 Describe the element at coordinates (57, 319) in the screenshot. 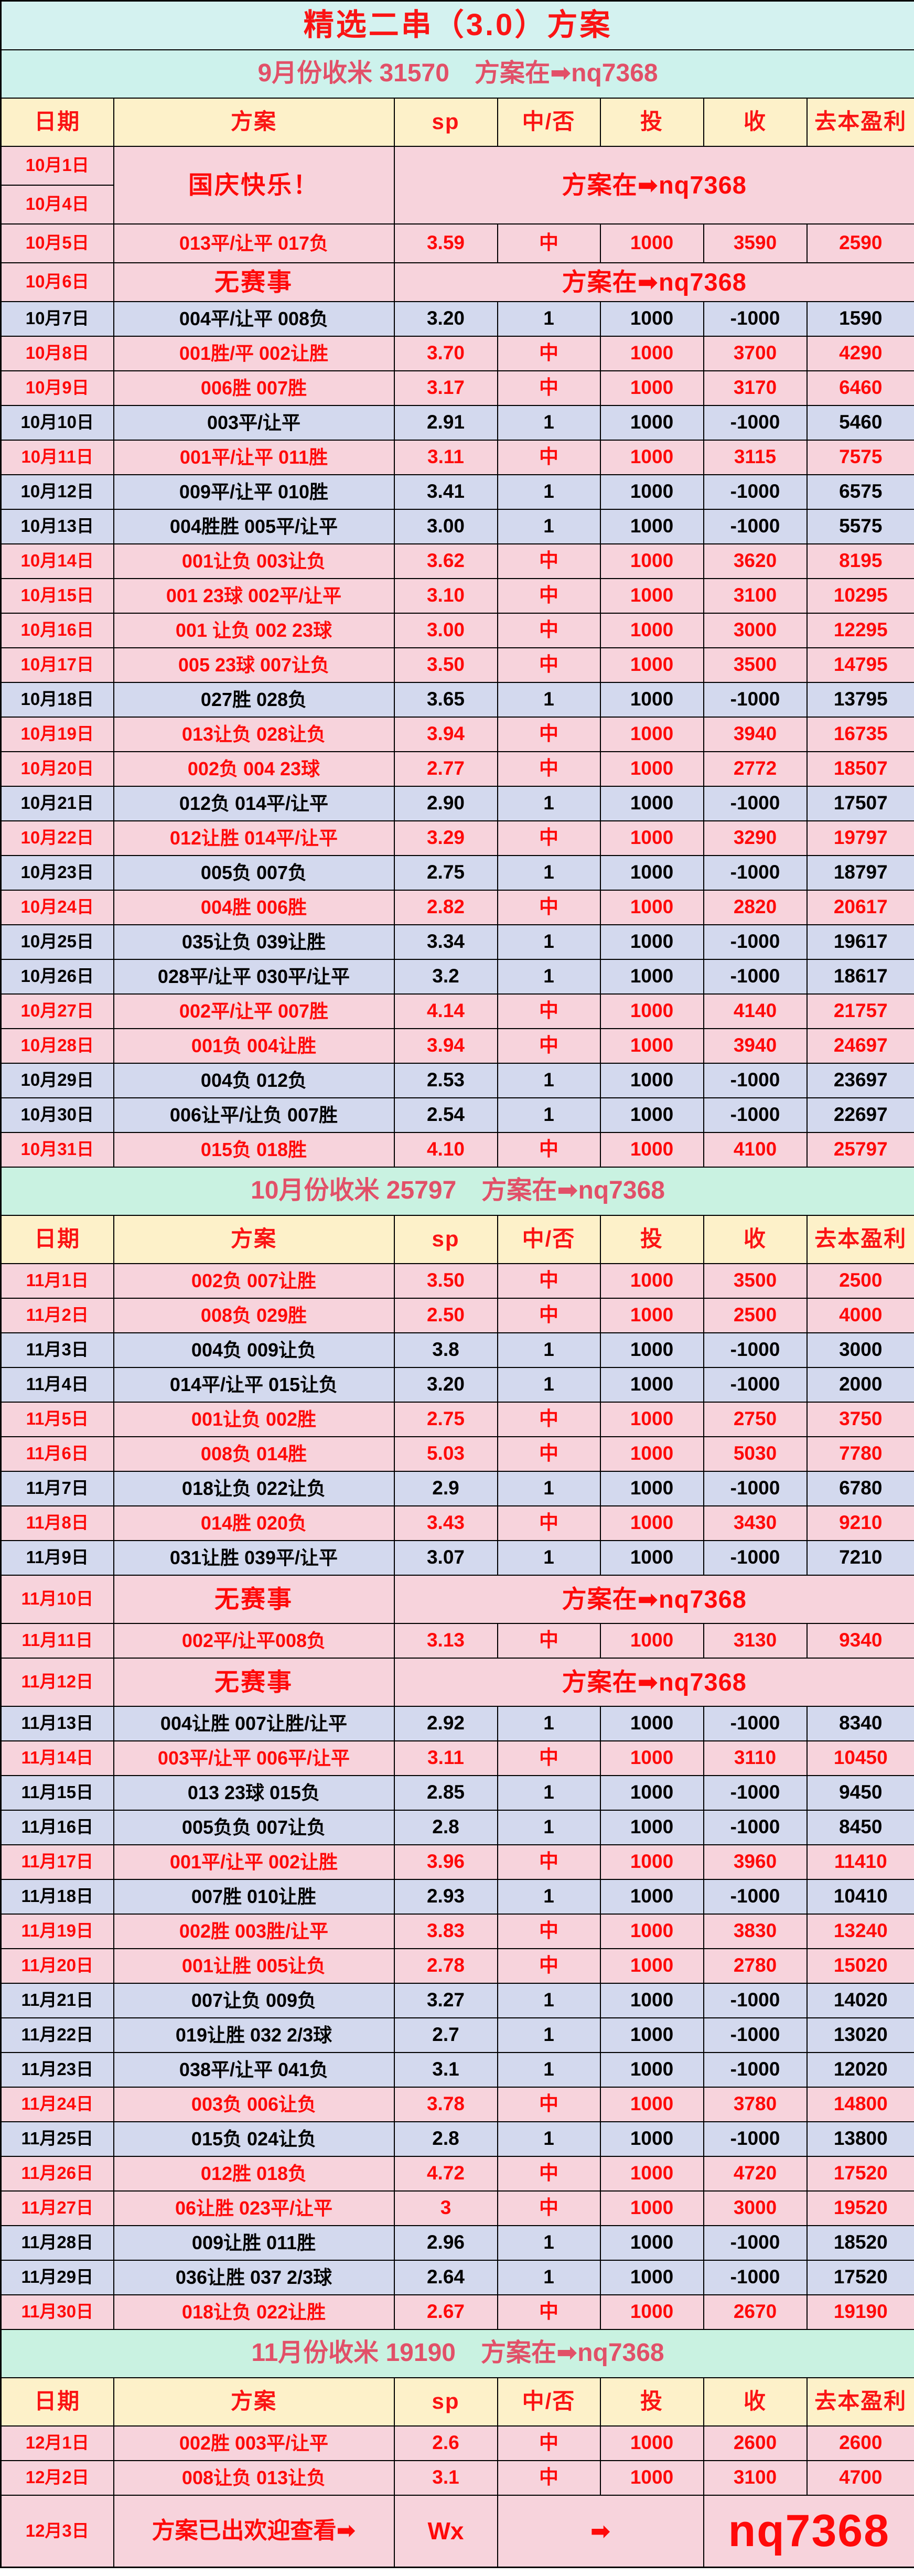

I see `date-cell: 10月7日` at that location.